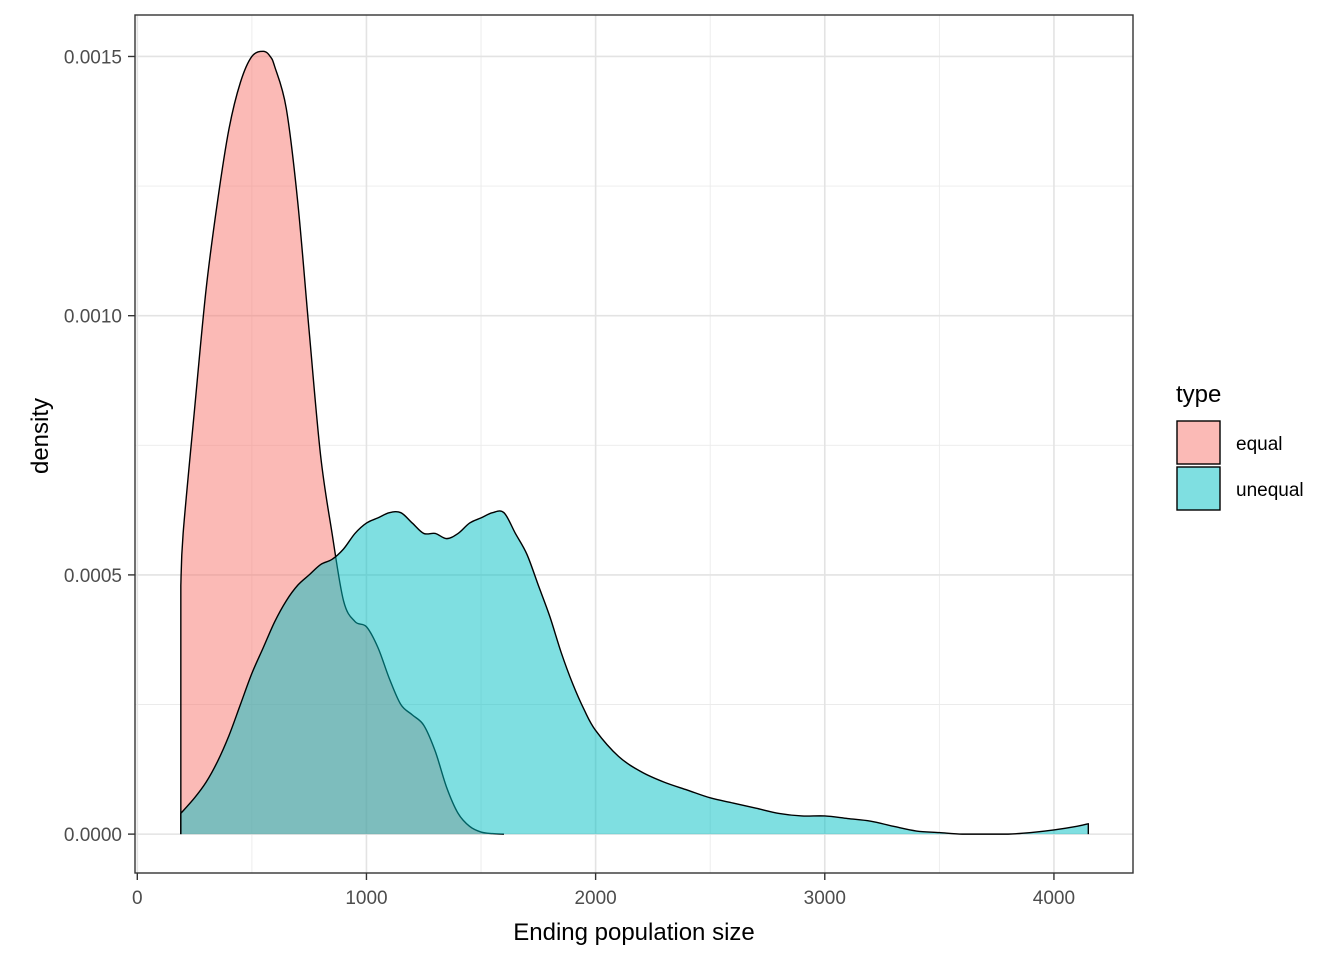 Image resolution: width=1344 pixels, height=960 pixels. I want to click on x-axis: 0 1000 2000 3000 4000, so click(603, 891).